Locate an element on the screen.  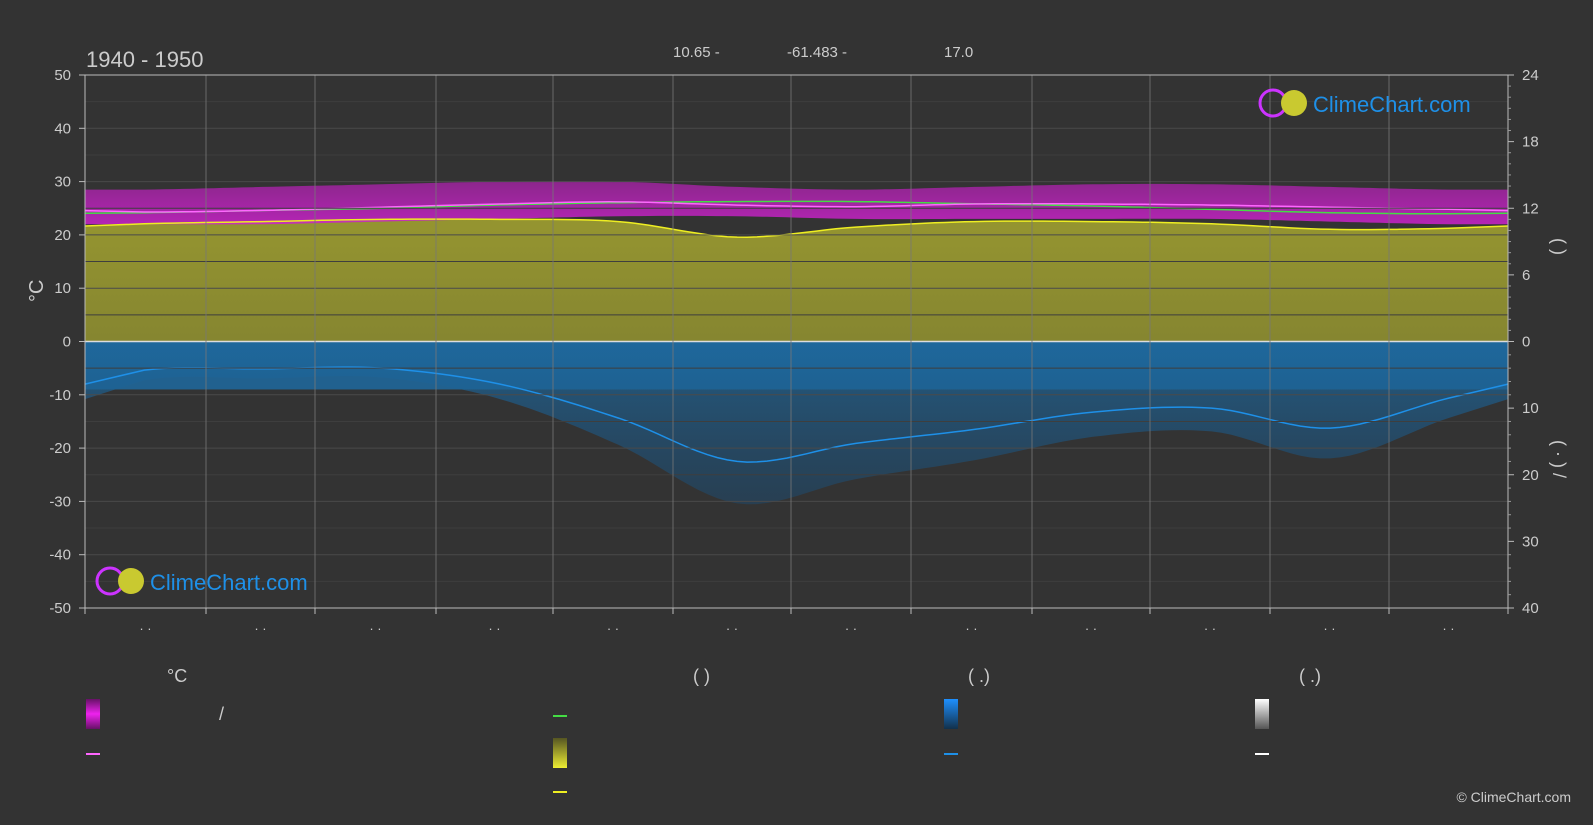
y-tick-label-right-bottom: 10 is located at coordinates (1530, 408).